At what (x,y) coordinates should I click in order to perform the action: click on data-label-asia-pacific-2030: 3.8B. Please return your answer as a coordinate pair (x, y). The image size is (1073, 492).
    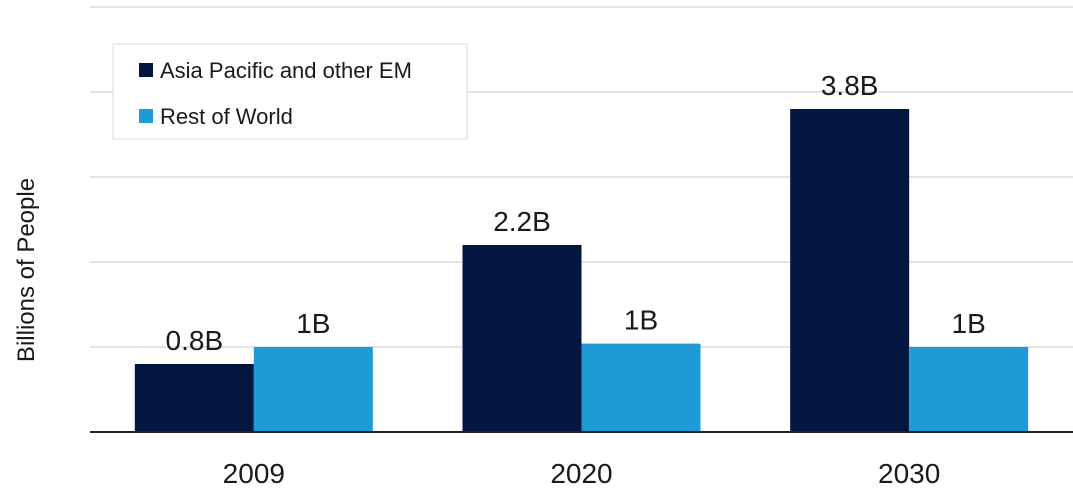
    Looking at the image, I should click on (850, 85).